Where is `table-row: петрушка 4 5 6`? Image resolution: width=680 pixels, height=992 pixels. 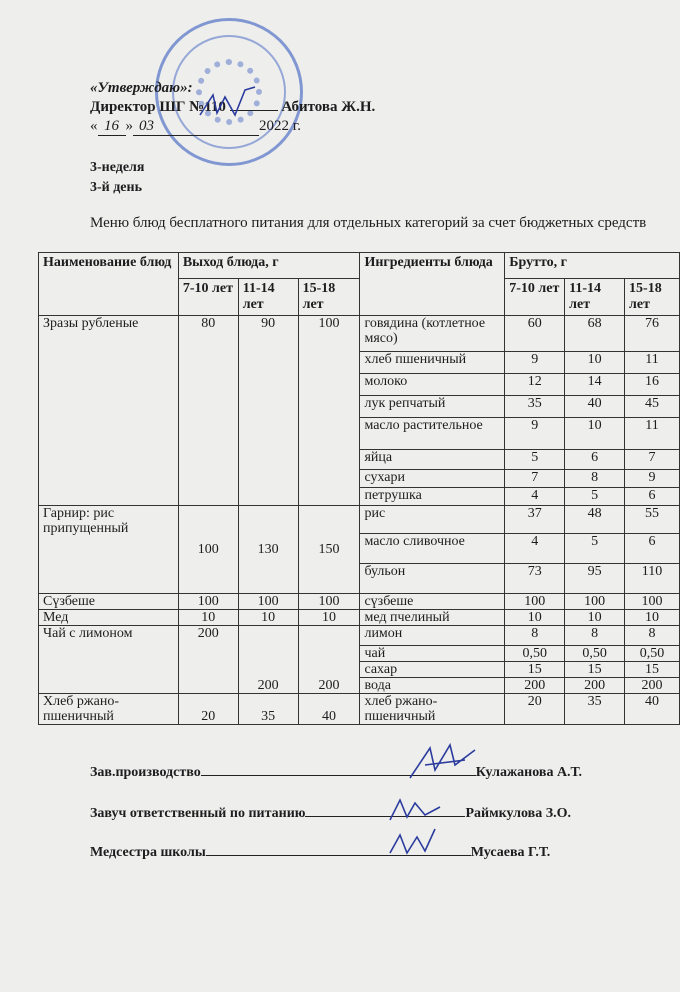 table-row: петрушка 4 5 6 is located at coordinates (359, 496).